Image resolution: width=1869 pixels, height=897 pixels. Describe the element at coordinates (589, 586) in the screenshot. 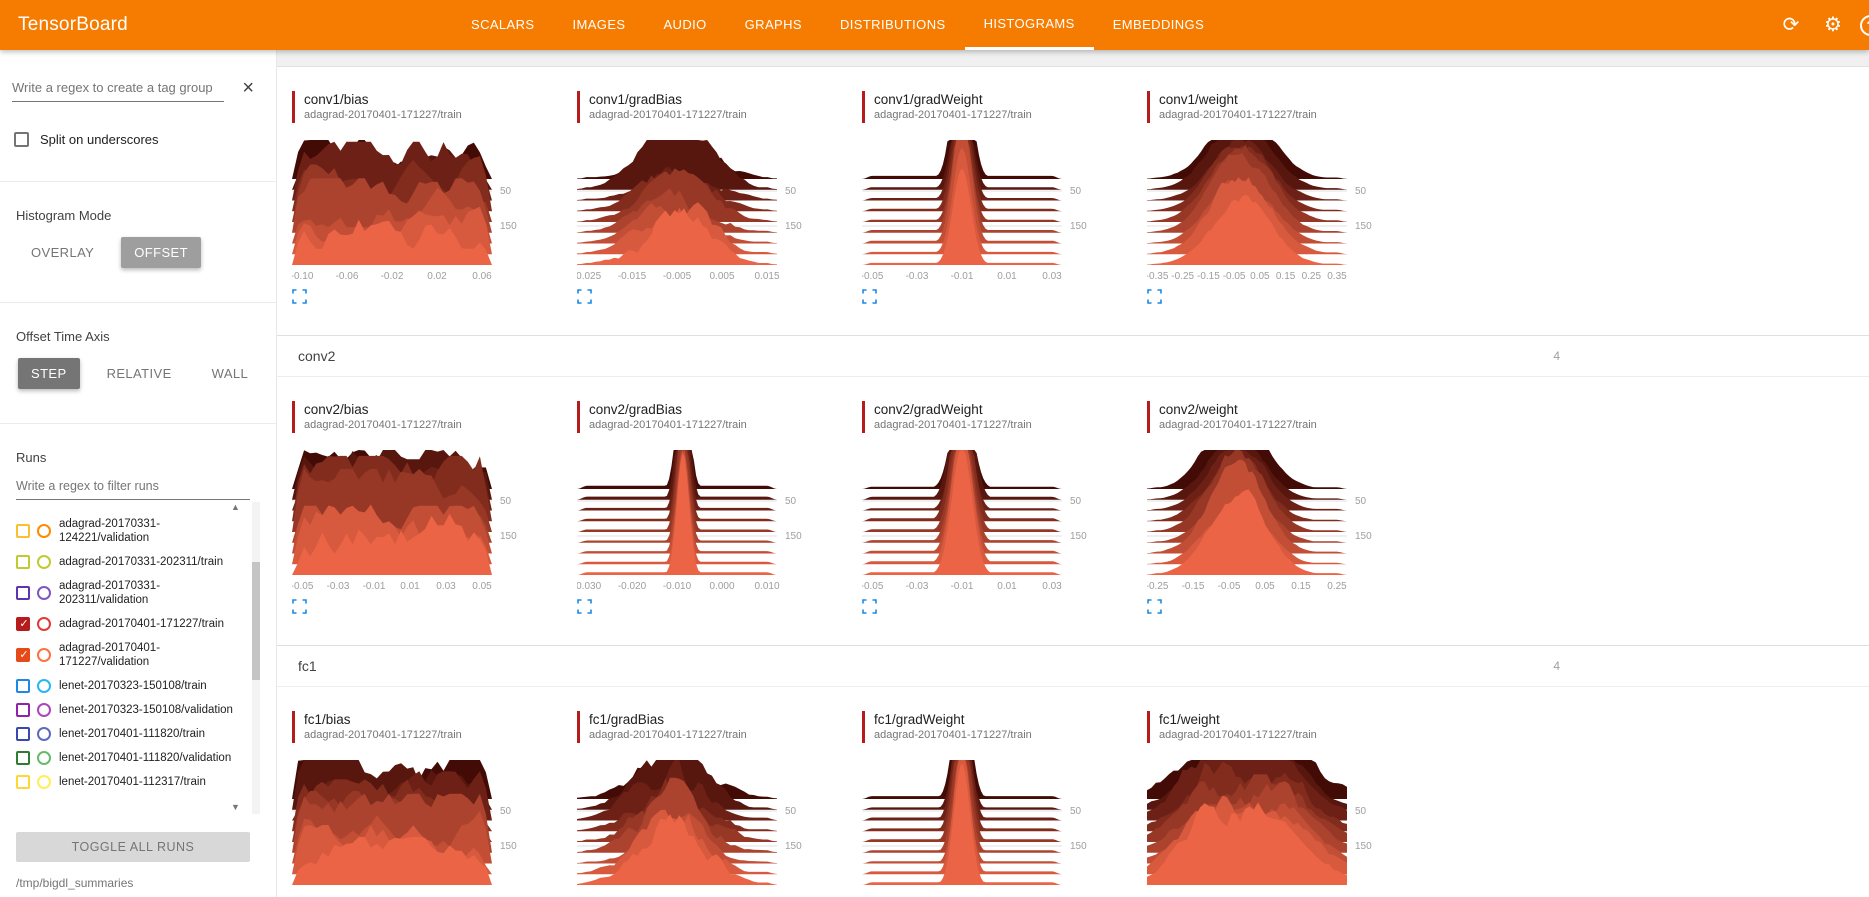

I see `svg-text: -0.030` at that location.